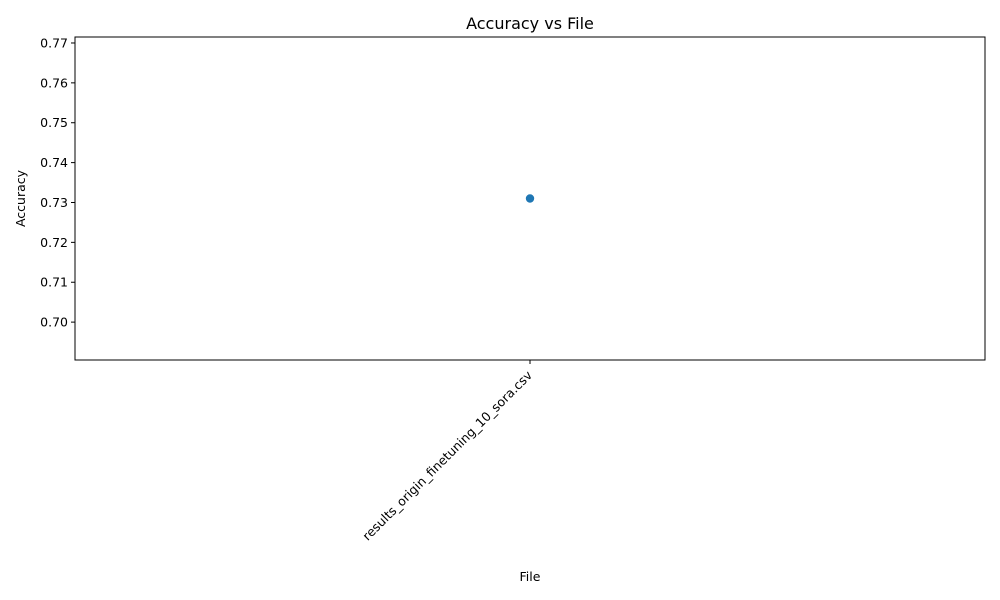 The width and height of the screenshot is (1000, 600). What do you see at coordinates (54, 282) in the screenshot?
I see `y-tick-label: 0.71` at bounding box center [54, 282].